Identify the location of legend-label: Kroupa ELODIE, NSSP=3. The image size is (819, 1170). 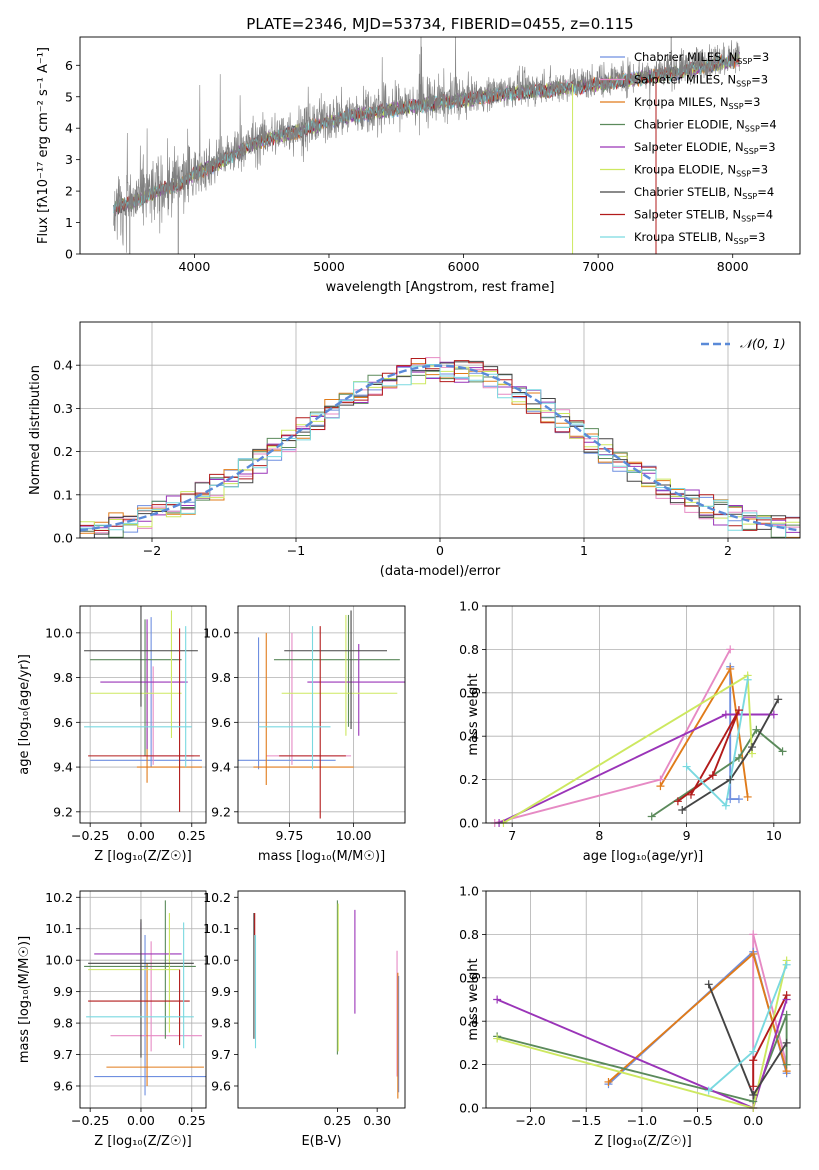
(701, 171).